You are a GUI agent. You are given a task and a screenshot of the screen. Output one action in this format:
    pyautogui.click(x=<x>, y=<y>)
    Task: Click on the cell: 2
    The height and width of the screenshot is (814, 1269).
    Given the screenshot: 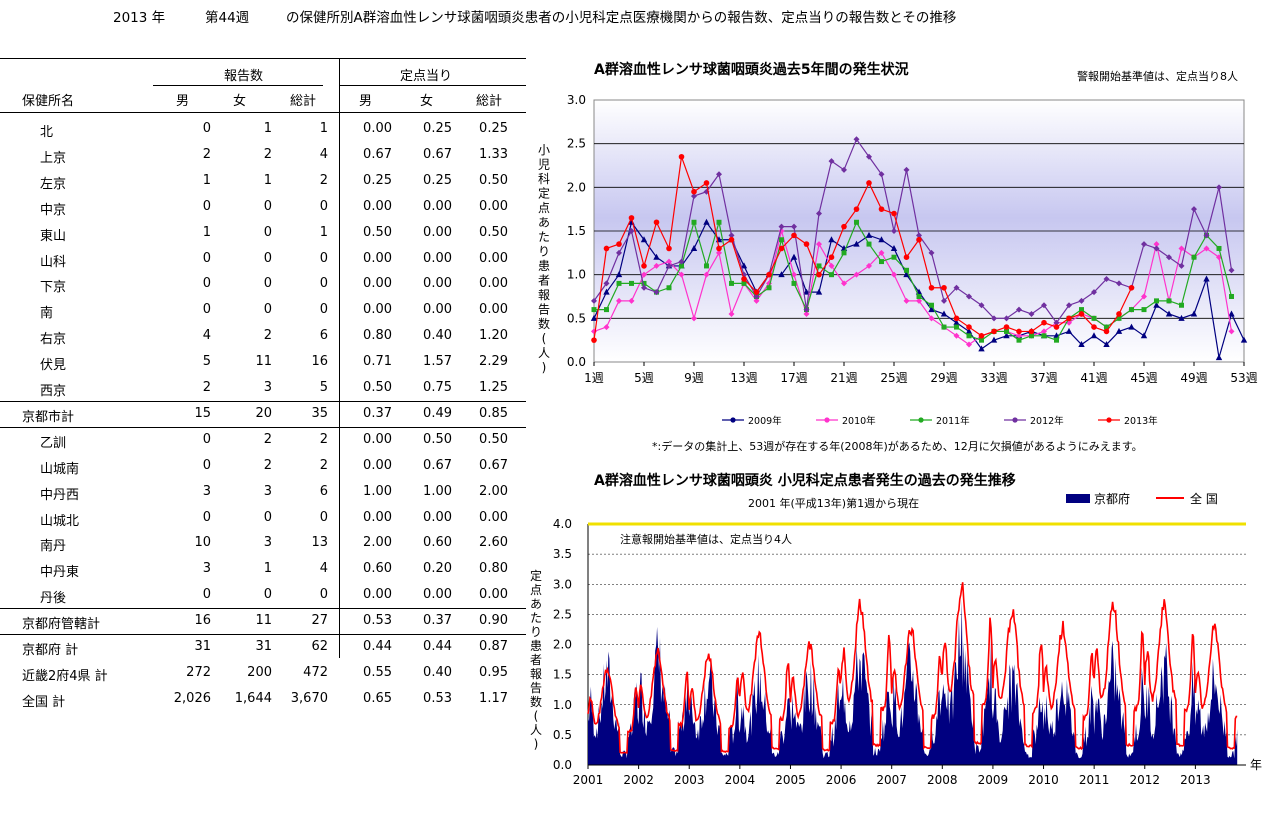 What is the action you would take?
    pyautogui.click(x=206, y=387)
    